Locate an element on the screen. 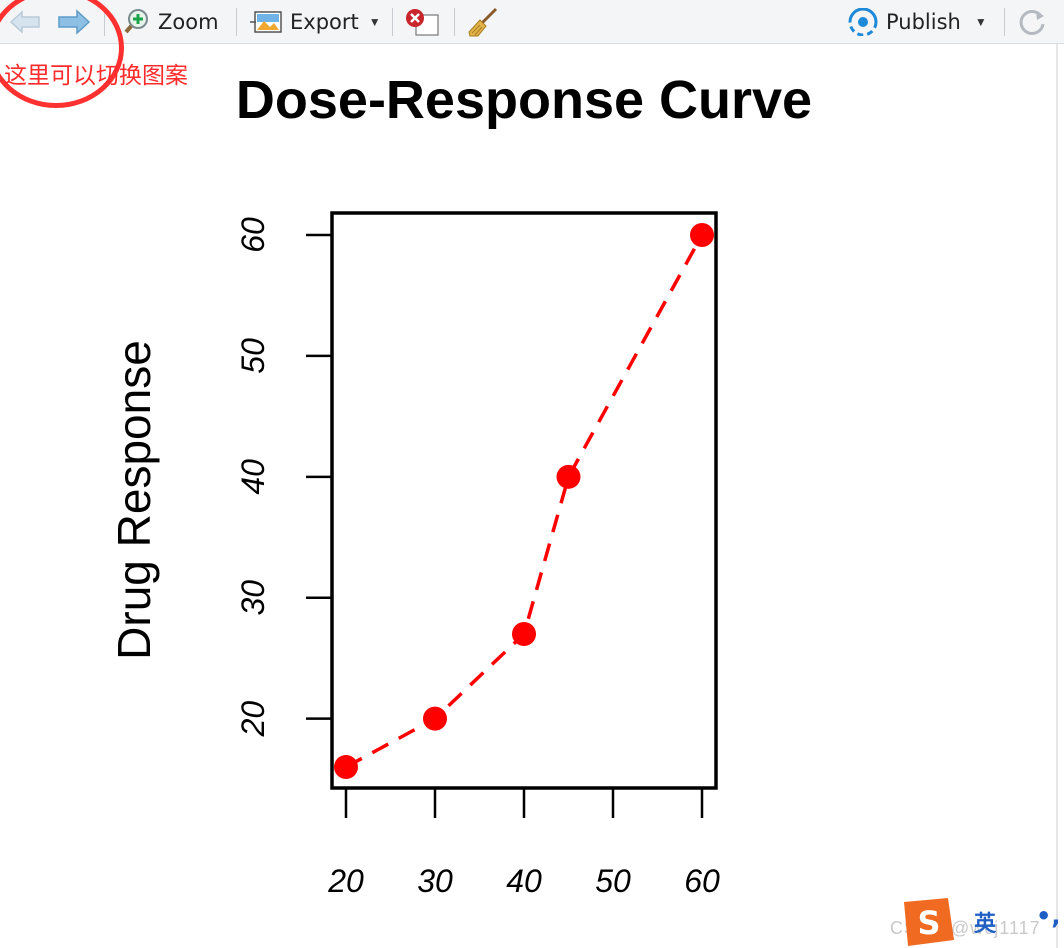 The width and height of the screenshot is (1064, 948). export-label: Export is located at coordinates (324, 22).